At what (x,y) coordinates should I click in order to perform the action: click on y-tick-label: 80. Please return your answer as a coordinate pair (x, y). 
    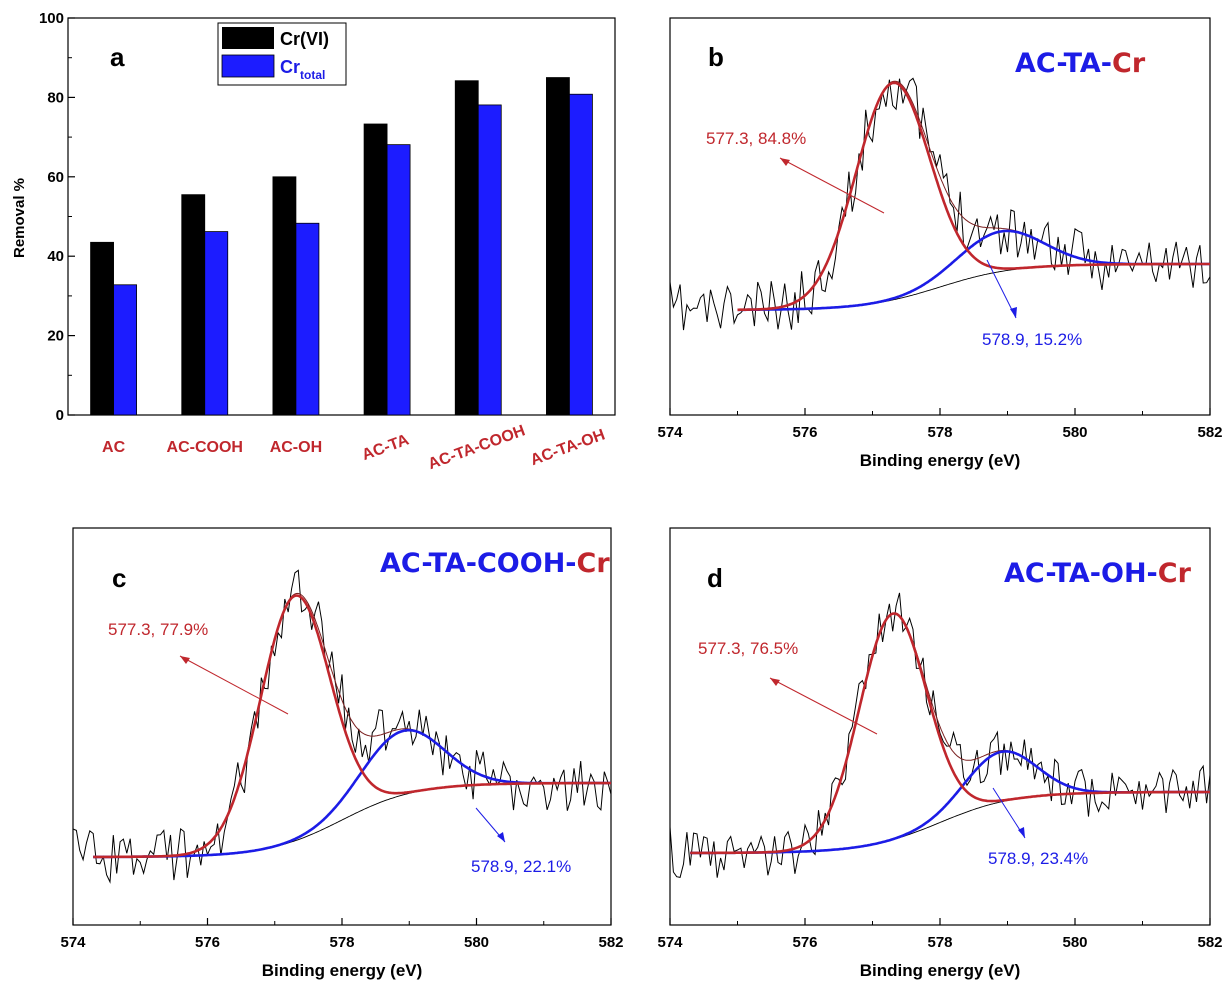
    Looking at the image, I should click on (55, 97).